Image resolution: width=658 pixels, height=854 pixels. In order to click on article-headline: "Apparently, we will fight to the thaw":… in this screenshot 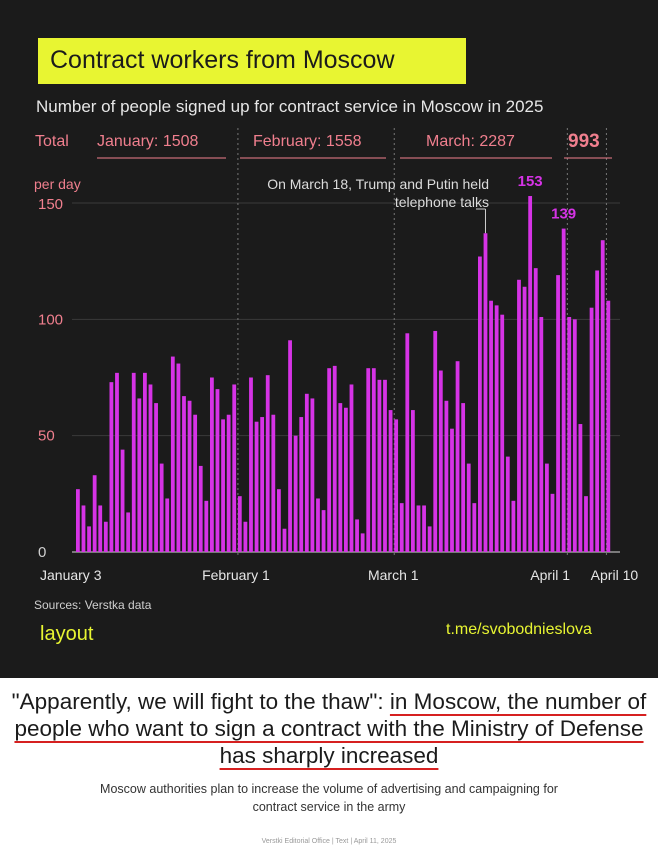, I will do `click(329, 728)`.